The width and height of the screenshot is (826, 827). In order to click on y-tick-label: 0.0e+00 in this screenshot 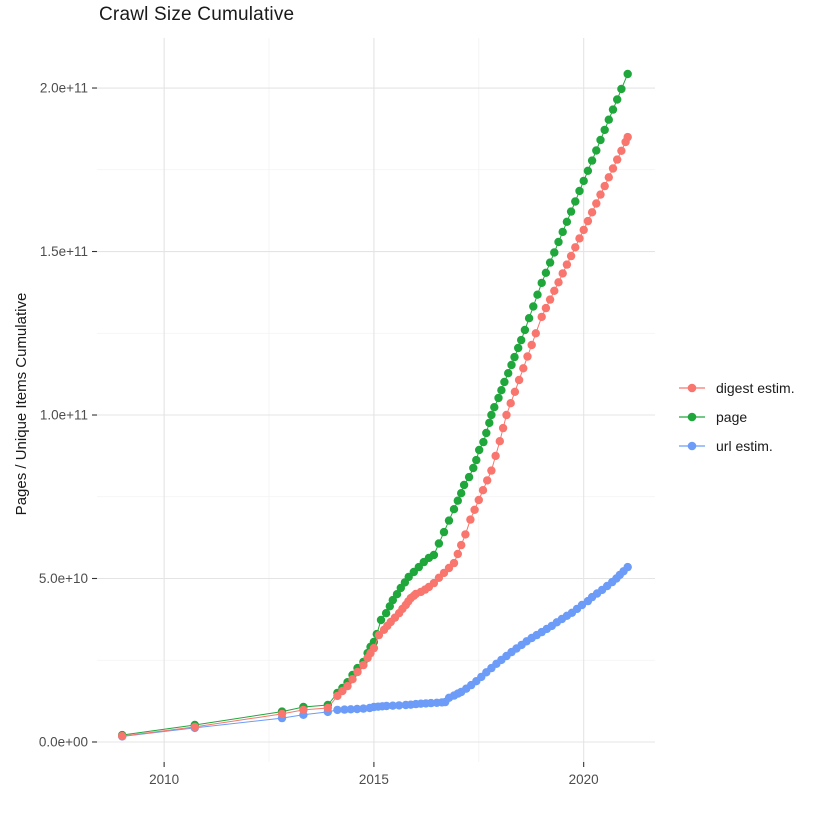, I will do `click(63, 741)`.